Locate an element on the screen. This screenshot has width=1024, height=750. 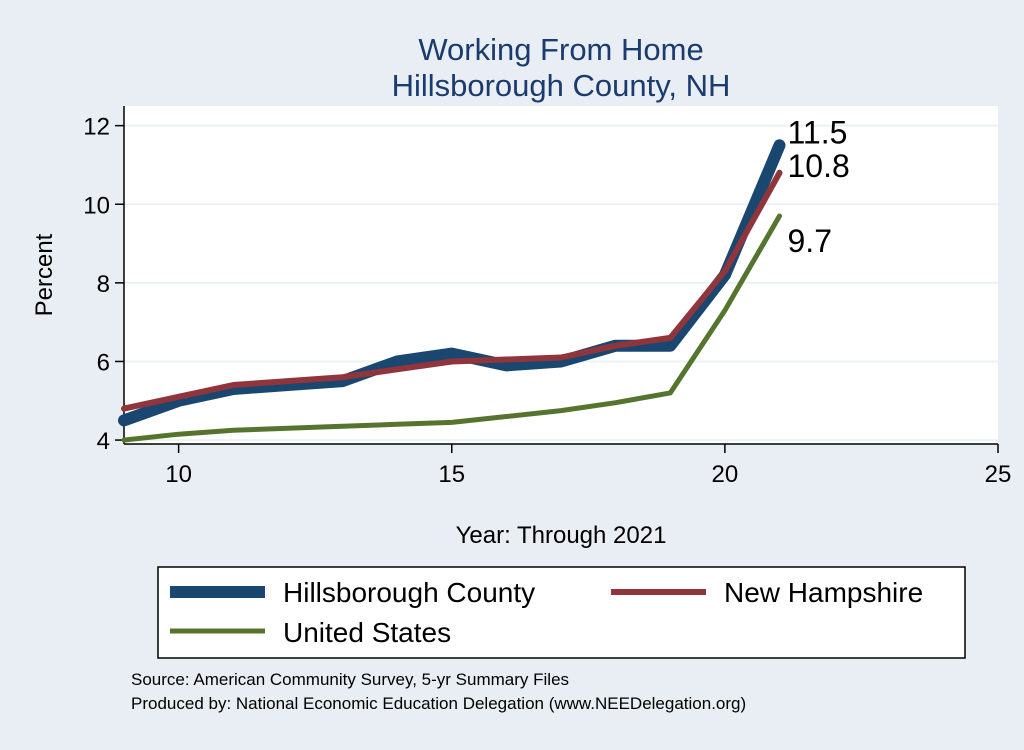
y-axis-title: Percent is located at coordinates (44, 274).